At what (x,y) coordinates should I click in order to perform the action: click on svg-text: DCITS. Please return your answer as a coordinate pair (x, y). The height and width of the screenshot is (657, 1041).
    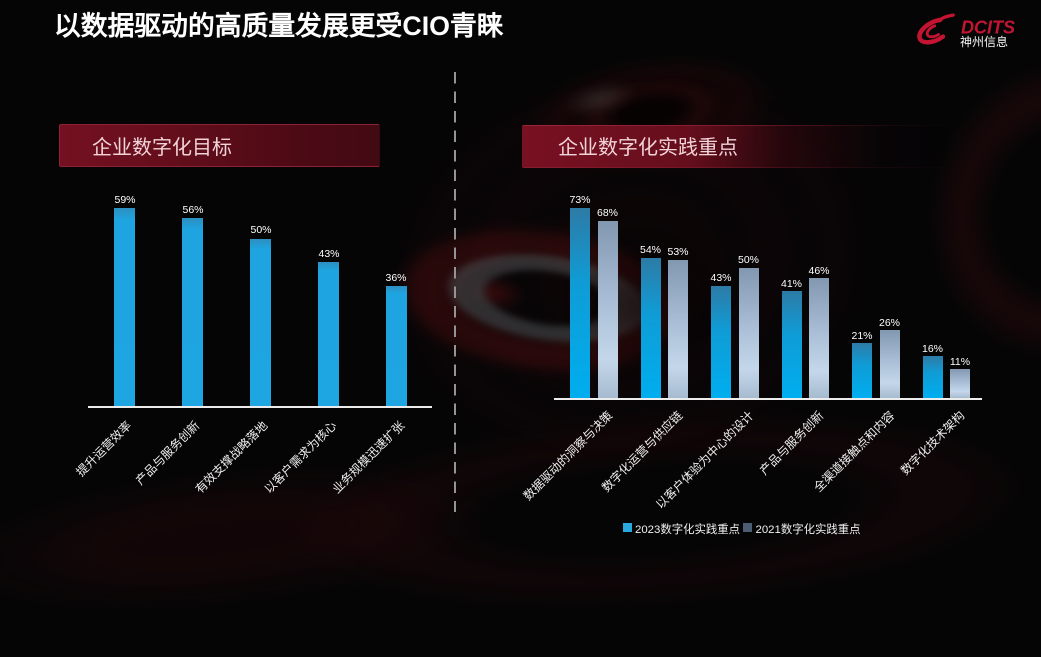
    Looking at the image, I should click on (988, 28).